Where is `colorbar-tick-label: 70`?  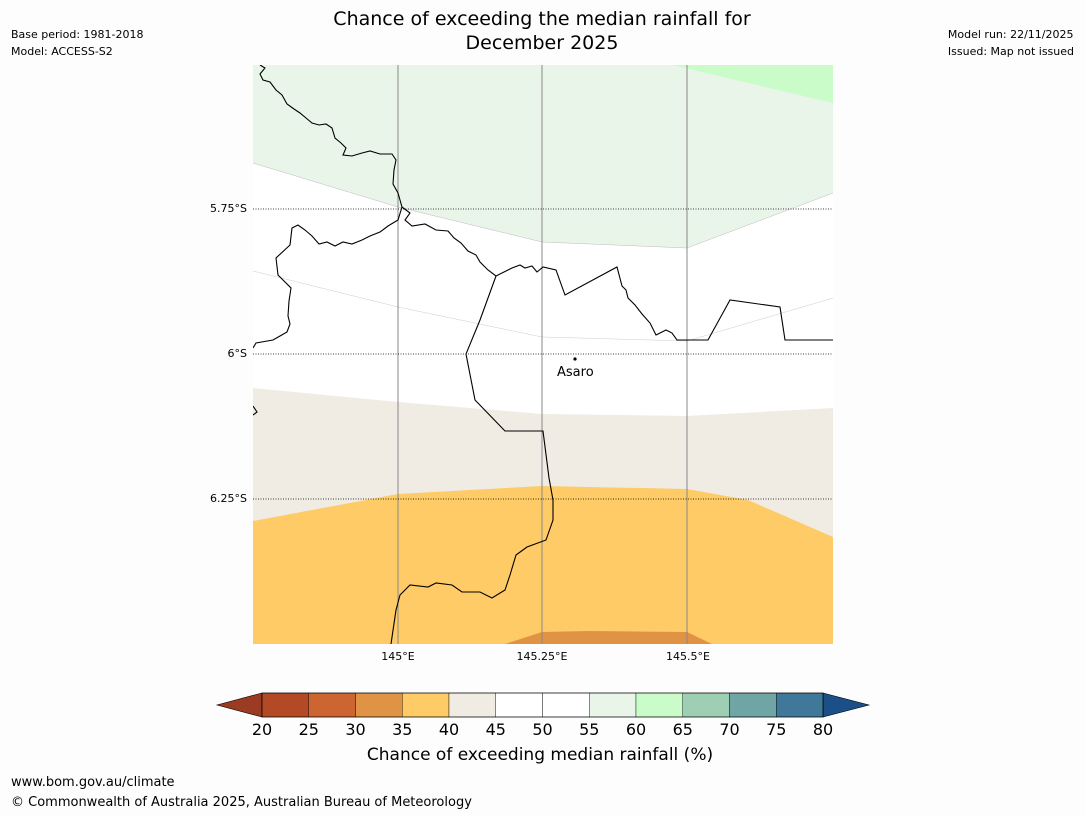
colorbar-tick-label: 70 is located at coordinates (729, 729).